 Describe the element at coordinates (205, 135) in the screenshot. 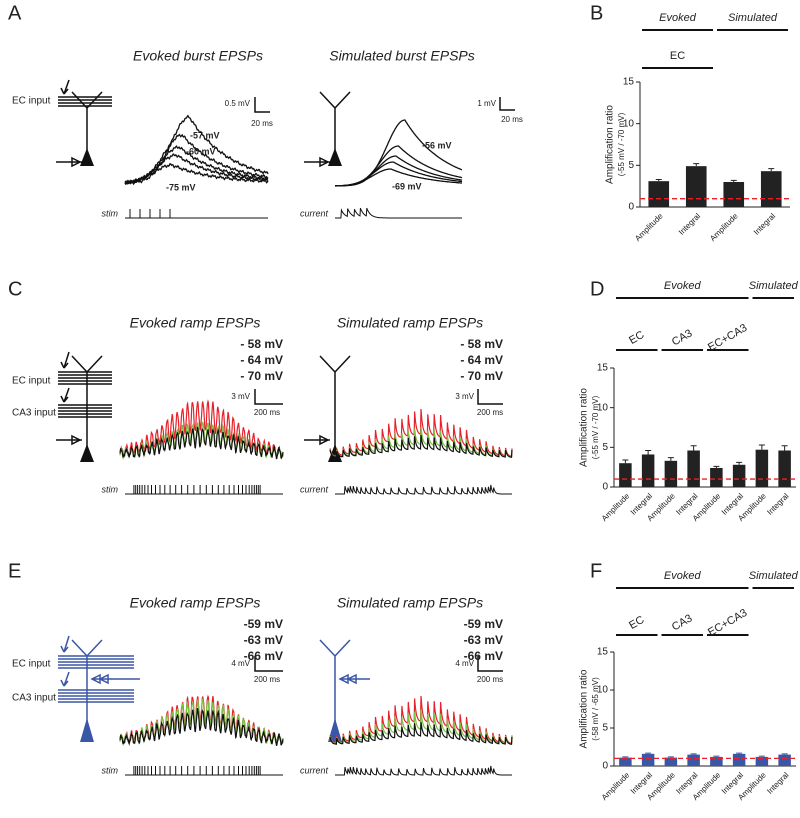

I see `trace-label: -57 mV` at that location.